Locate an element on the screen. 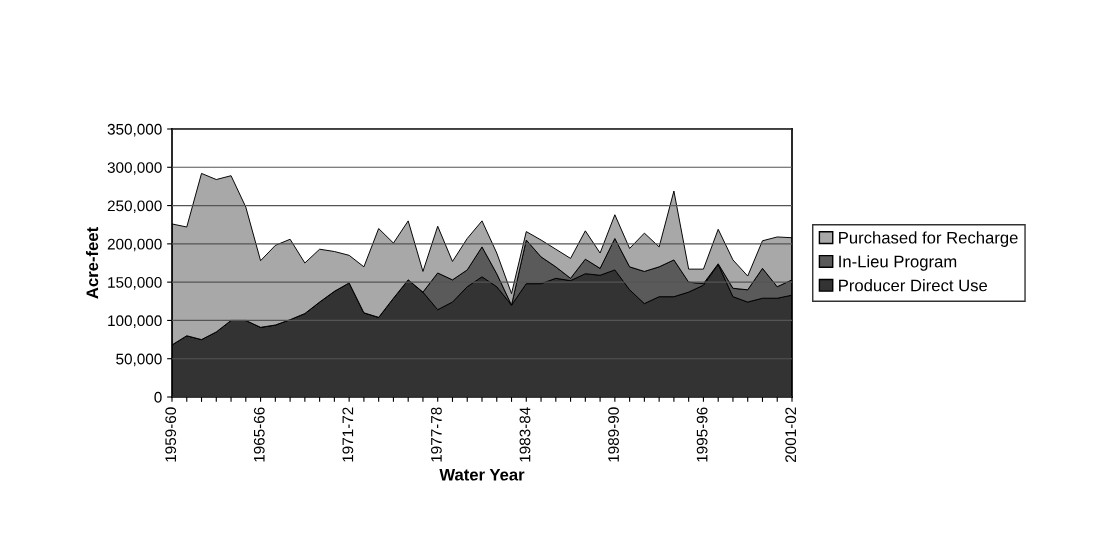 The image size is (1097, 543). y-tick-label: 100,000 is located at coordinates (135, 321).